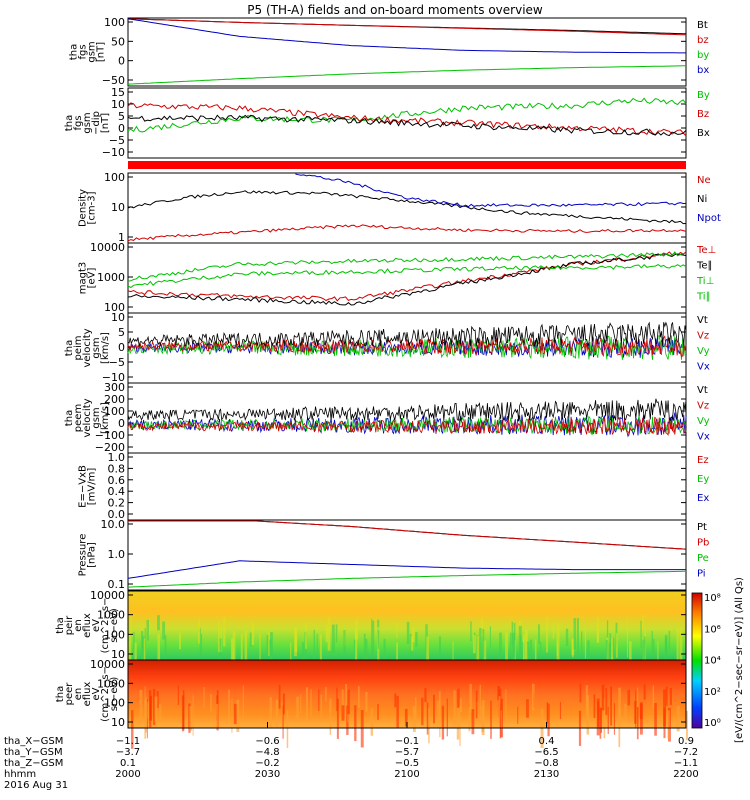 The image size is (750, 800). Describe the element at coordinates (703, 406) in the screenshot. I see `legend-entry: Vz` at that location.